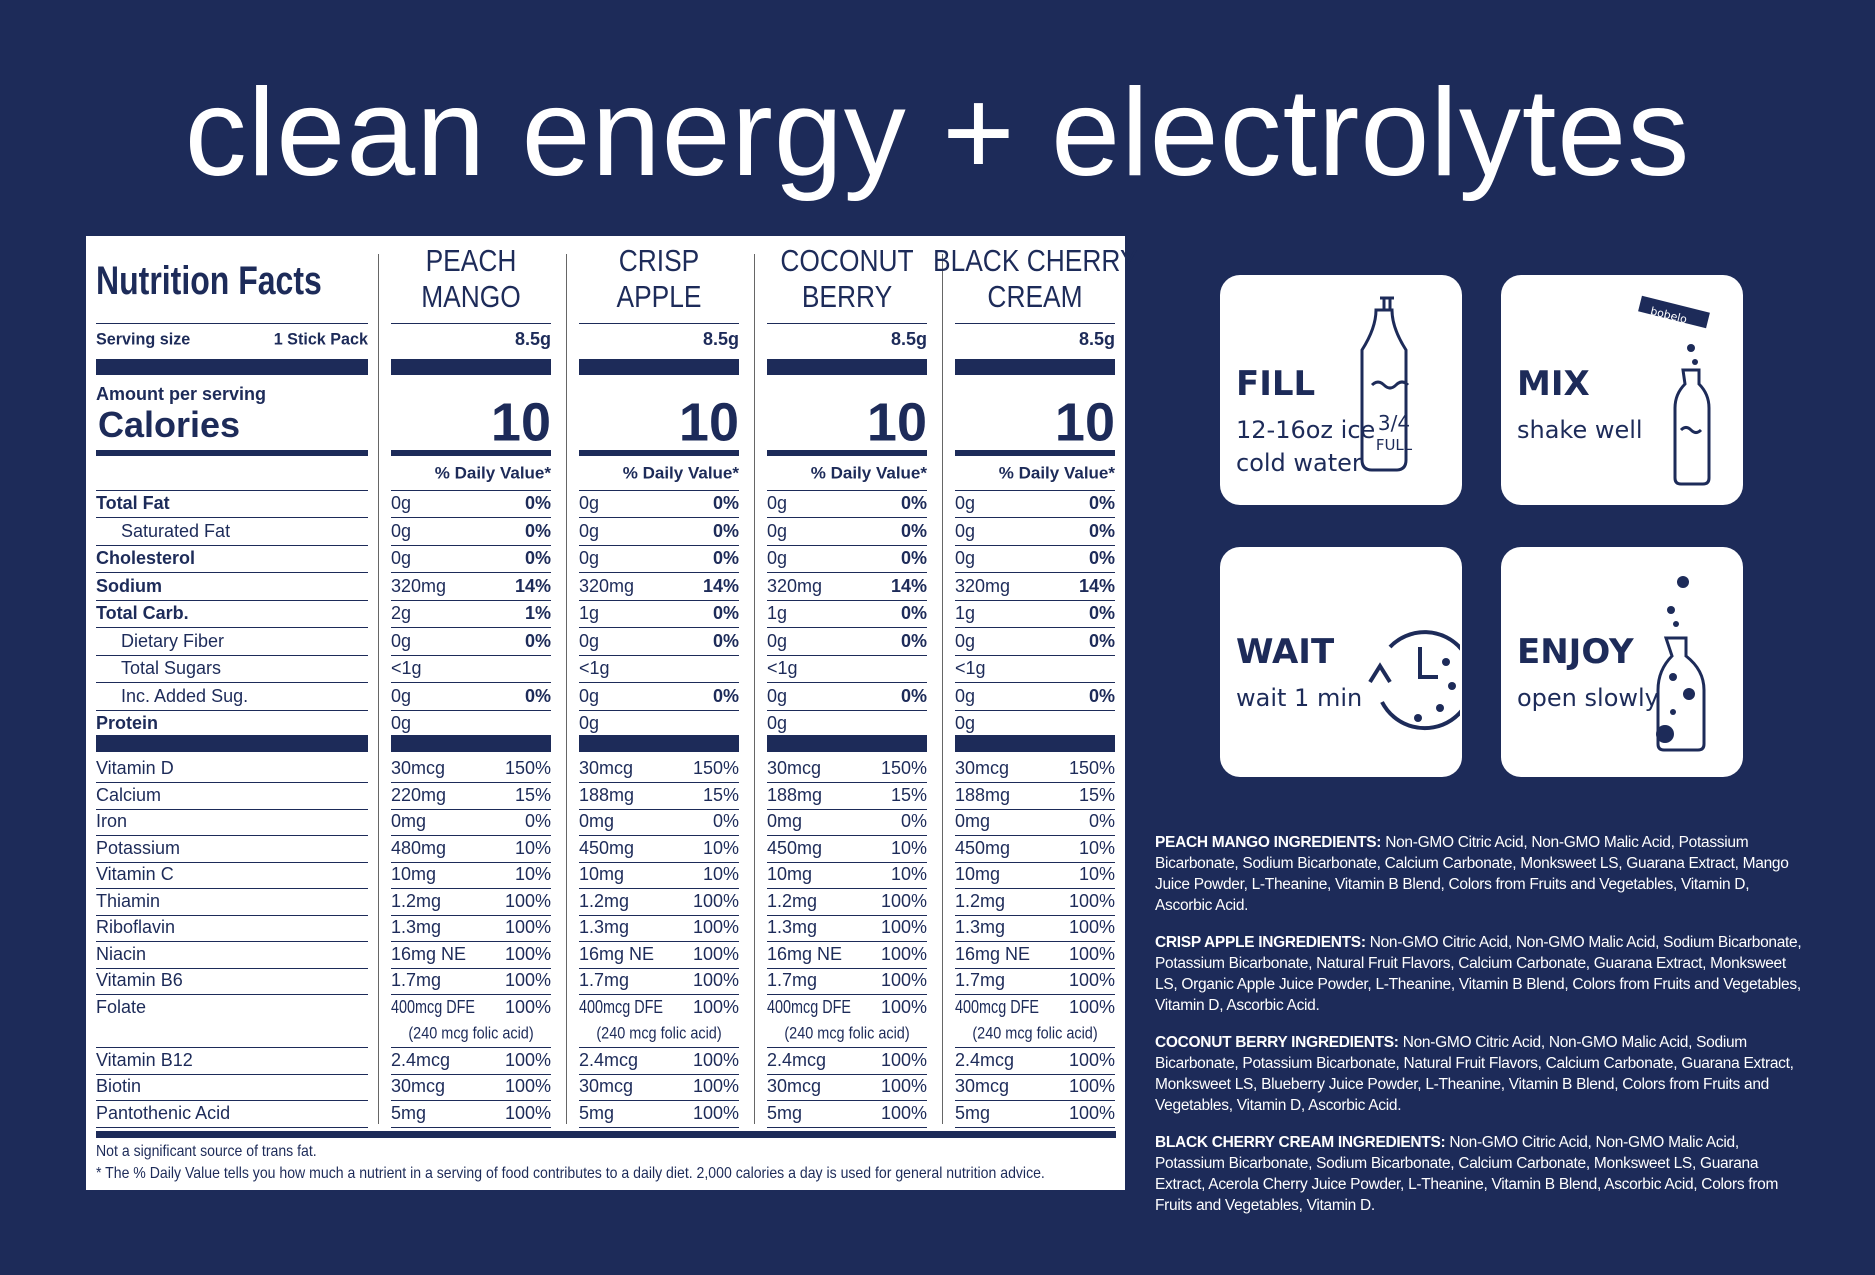 The image size is (1875, 1275). I want to click on vitamin-label: Thiamin, so click(128, 900).